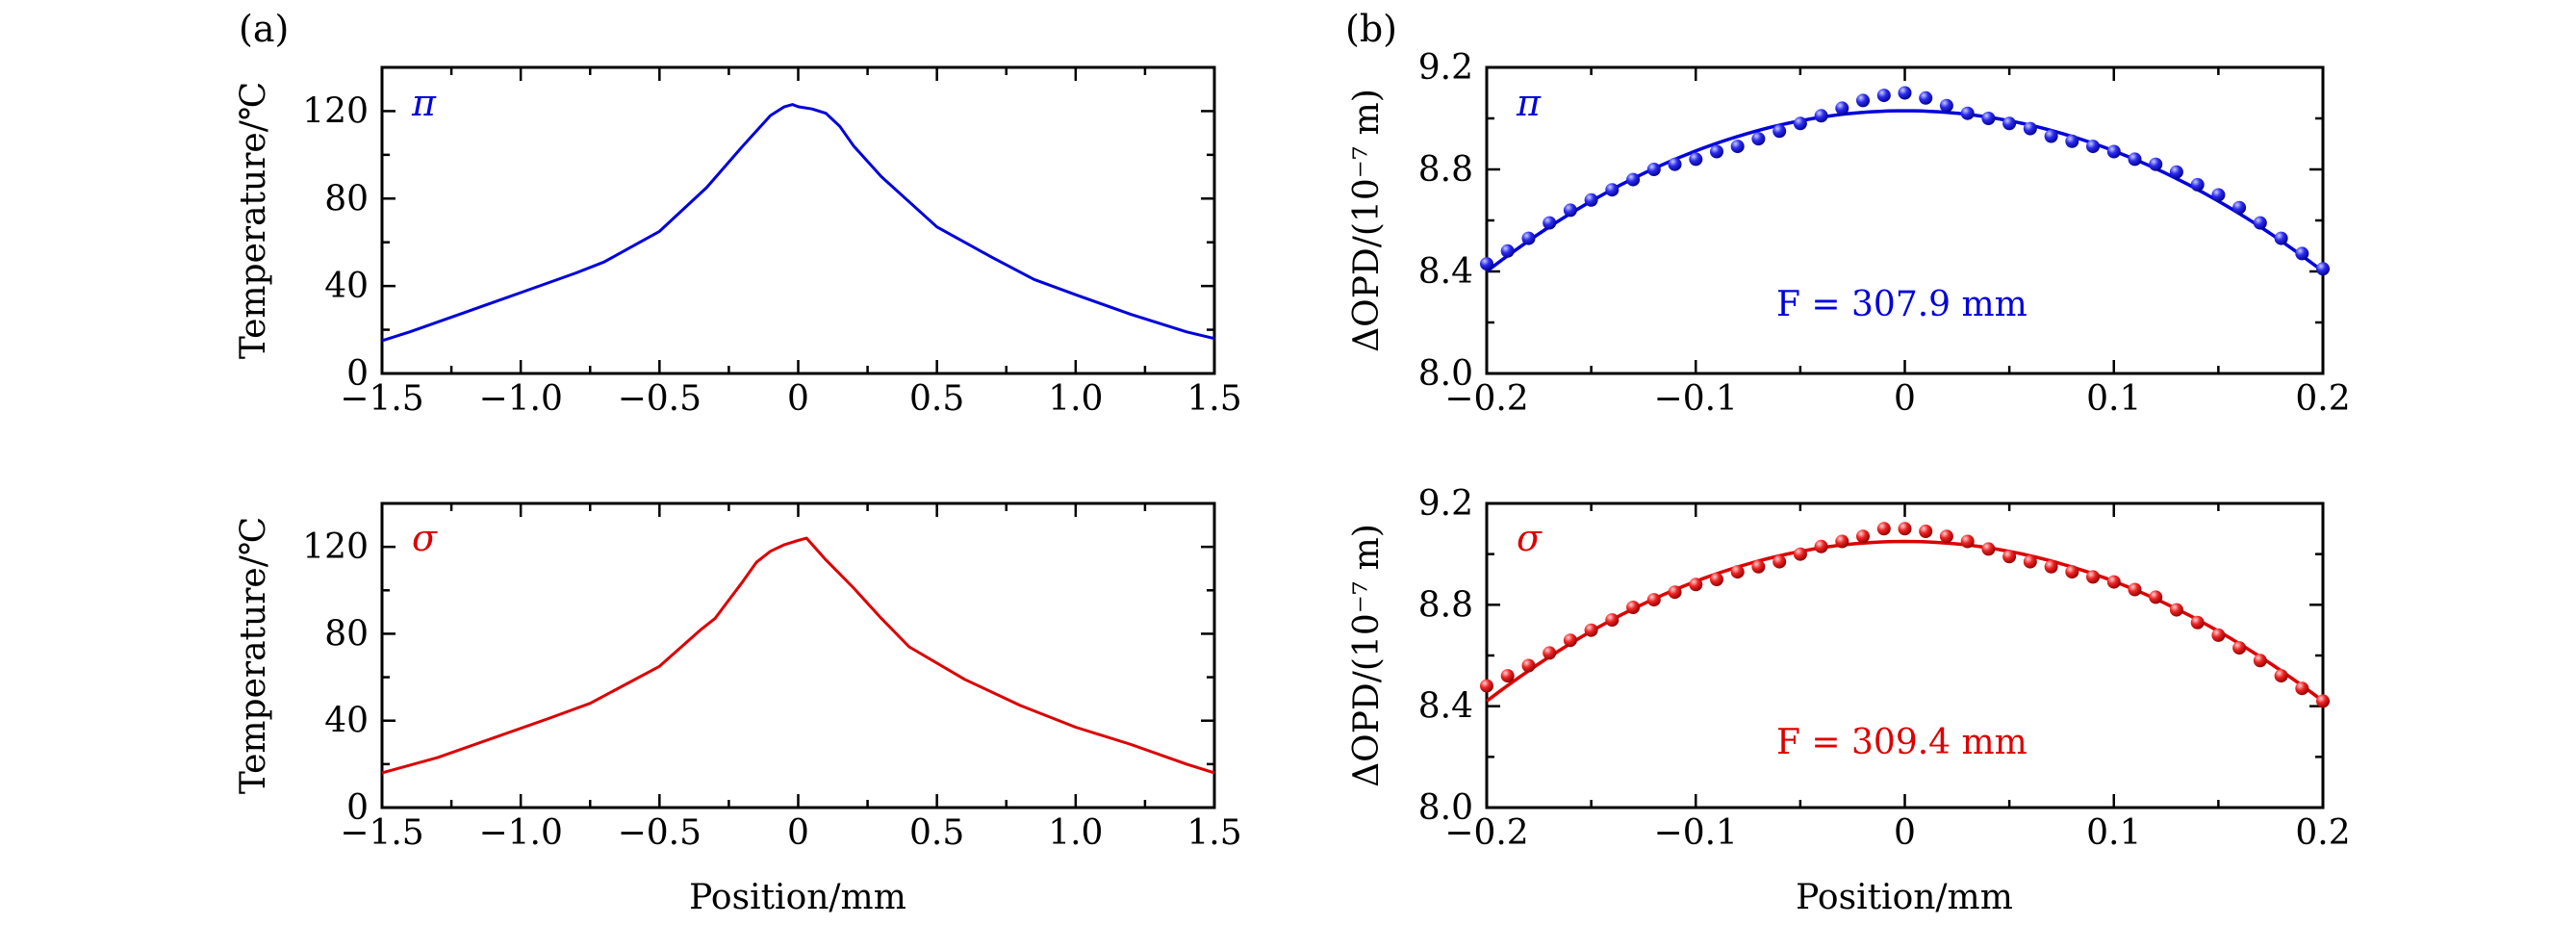 Image resolution: width=2576 pixels, height=925 pixels. Describe the element at coordinates (357, 808) in the screenshot. I see `y-tick-label: 0` at that location.